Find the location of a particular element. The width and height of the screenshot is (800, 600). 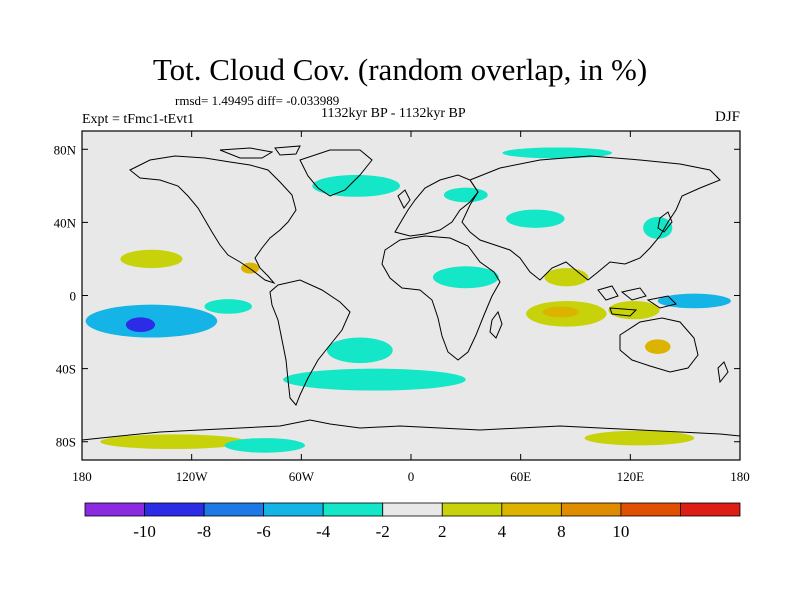

africa-coast is located at coordinates (441, 298).